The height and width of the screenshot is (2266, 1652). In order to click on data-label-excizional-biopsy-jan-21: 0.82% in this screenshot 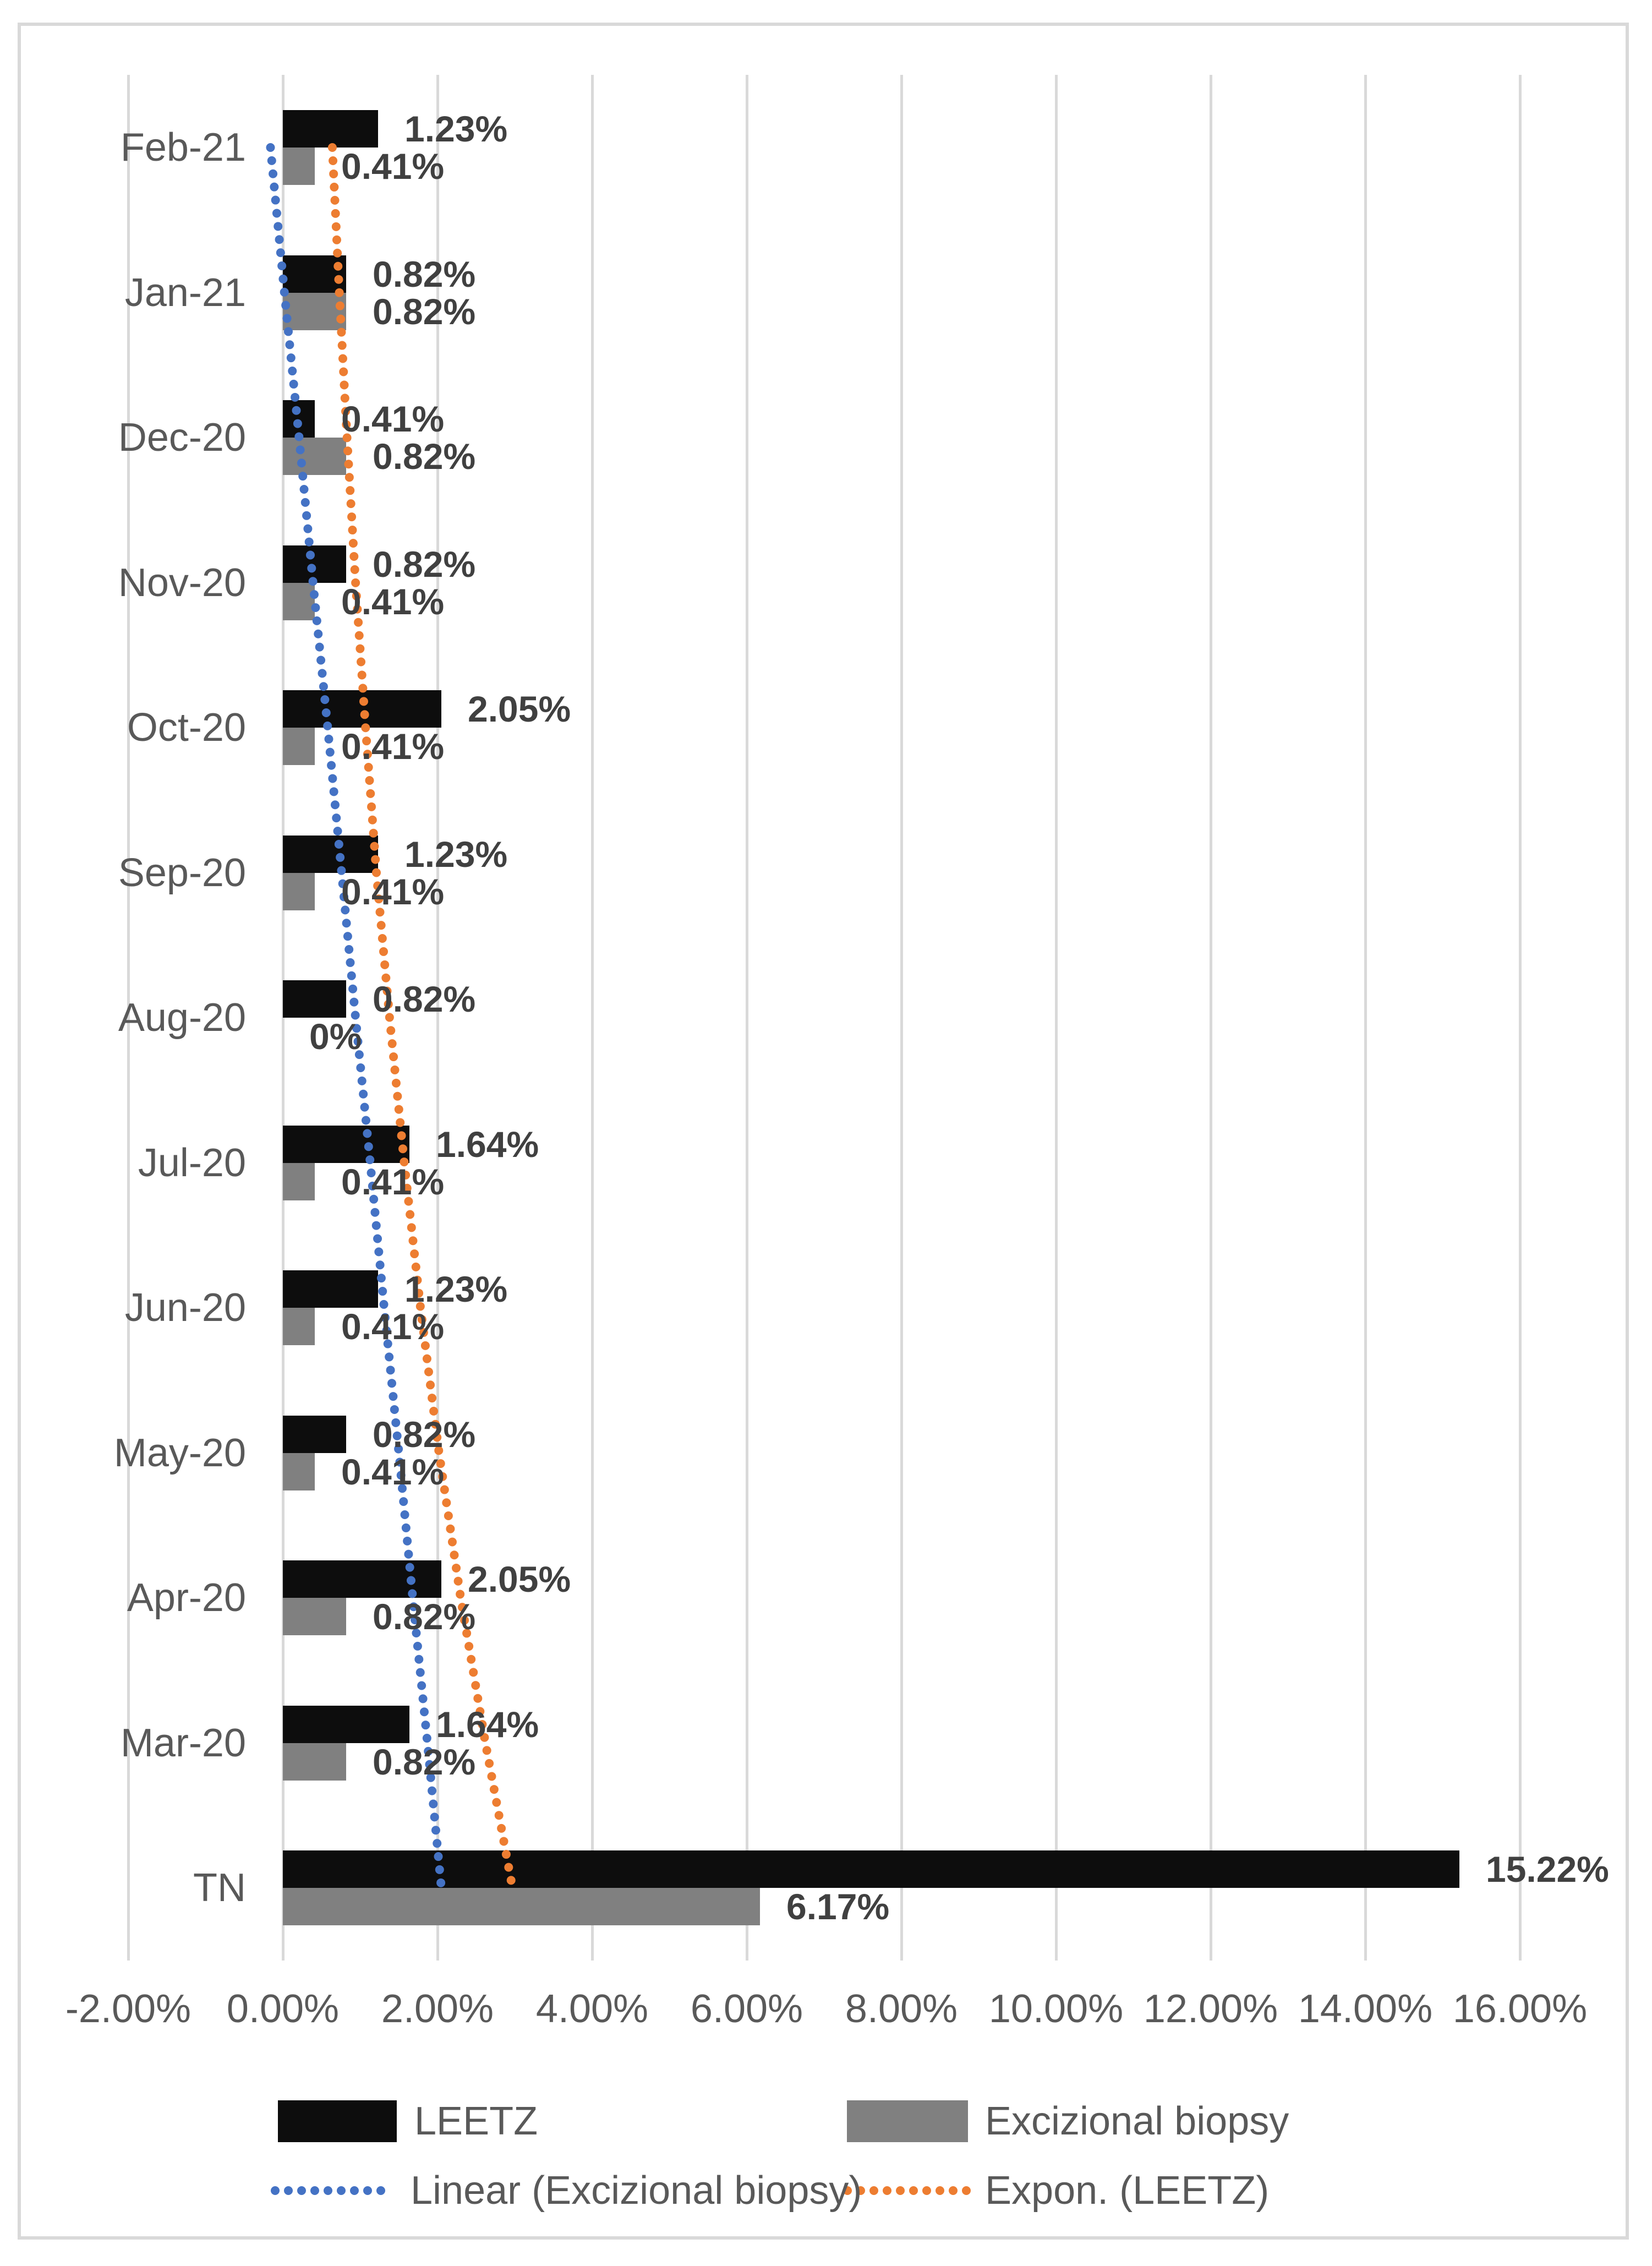, I will do `click(424, 311)`.